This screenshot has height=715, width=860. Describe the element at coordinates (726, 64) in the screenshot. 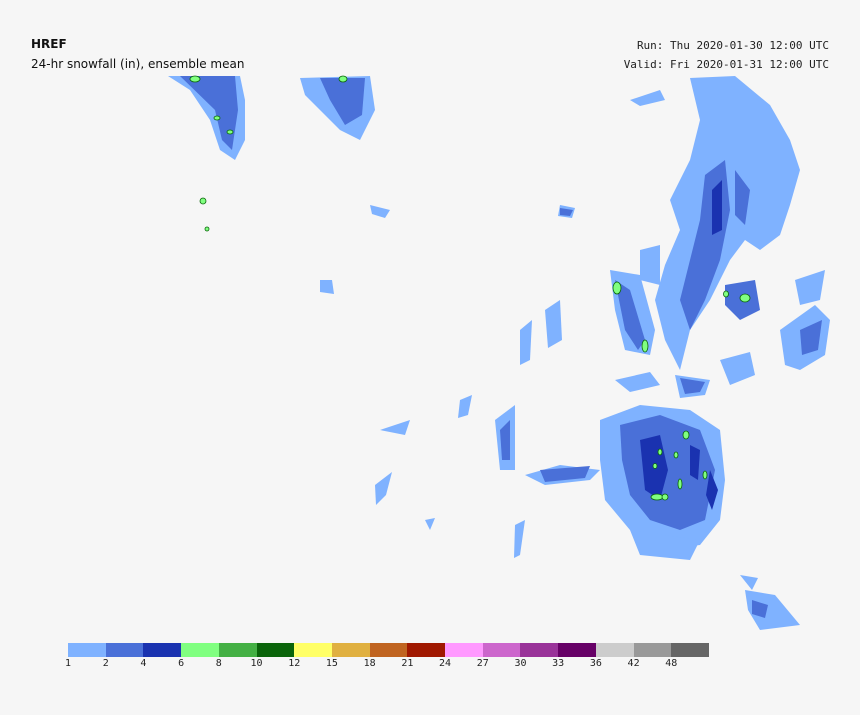

I see `valid-time: Valid: Fri 2020-01-31 12:00 UTC` at that location.